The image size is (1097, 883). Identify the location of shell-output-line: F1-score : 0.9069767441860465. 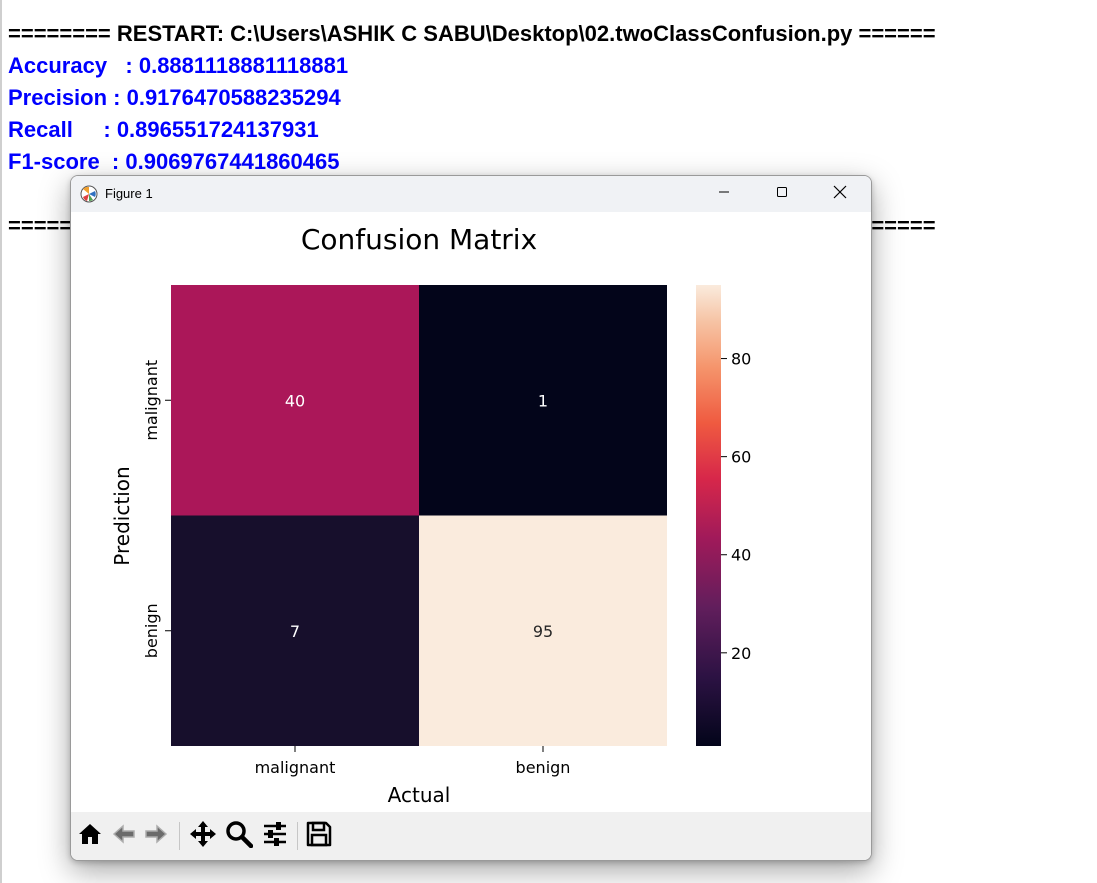
(174, 161).